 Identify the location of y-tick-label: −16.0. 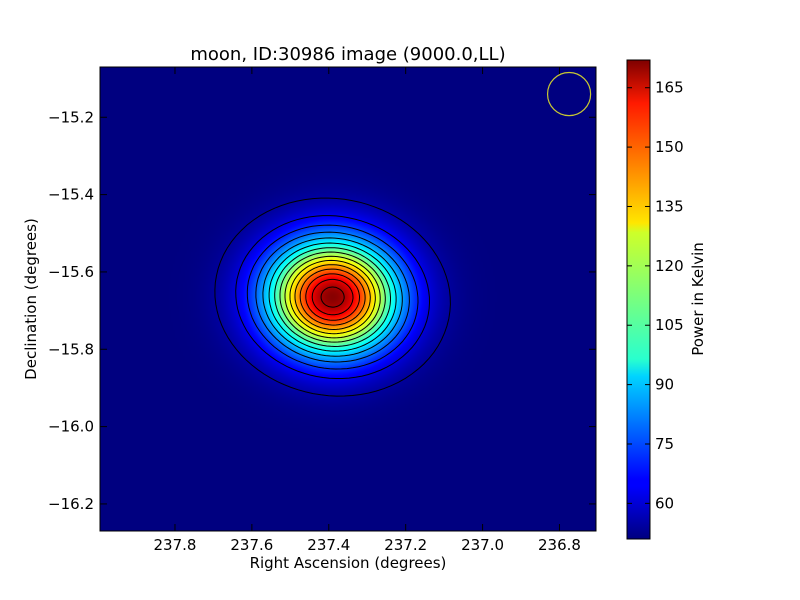
(71, 427).